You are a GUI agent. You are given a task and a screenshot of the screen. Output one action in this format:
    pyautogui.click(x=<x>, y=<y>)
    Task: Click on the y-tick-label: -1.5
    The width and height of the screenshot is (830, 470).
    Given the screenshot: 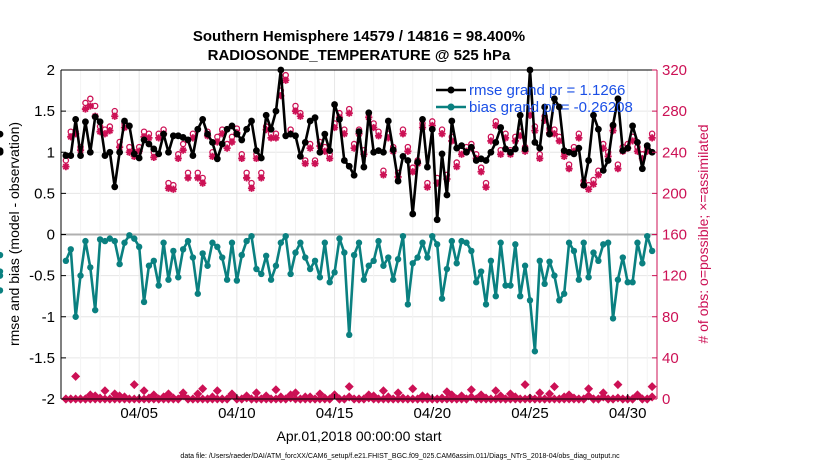 What is the action you would take?
    pyautogui.click(x=42, y=358)
    